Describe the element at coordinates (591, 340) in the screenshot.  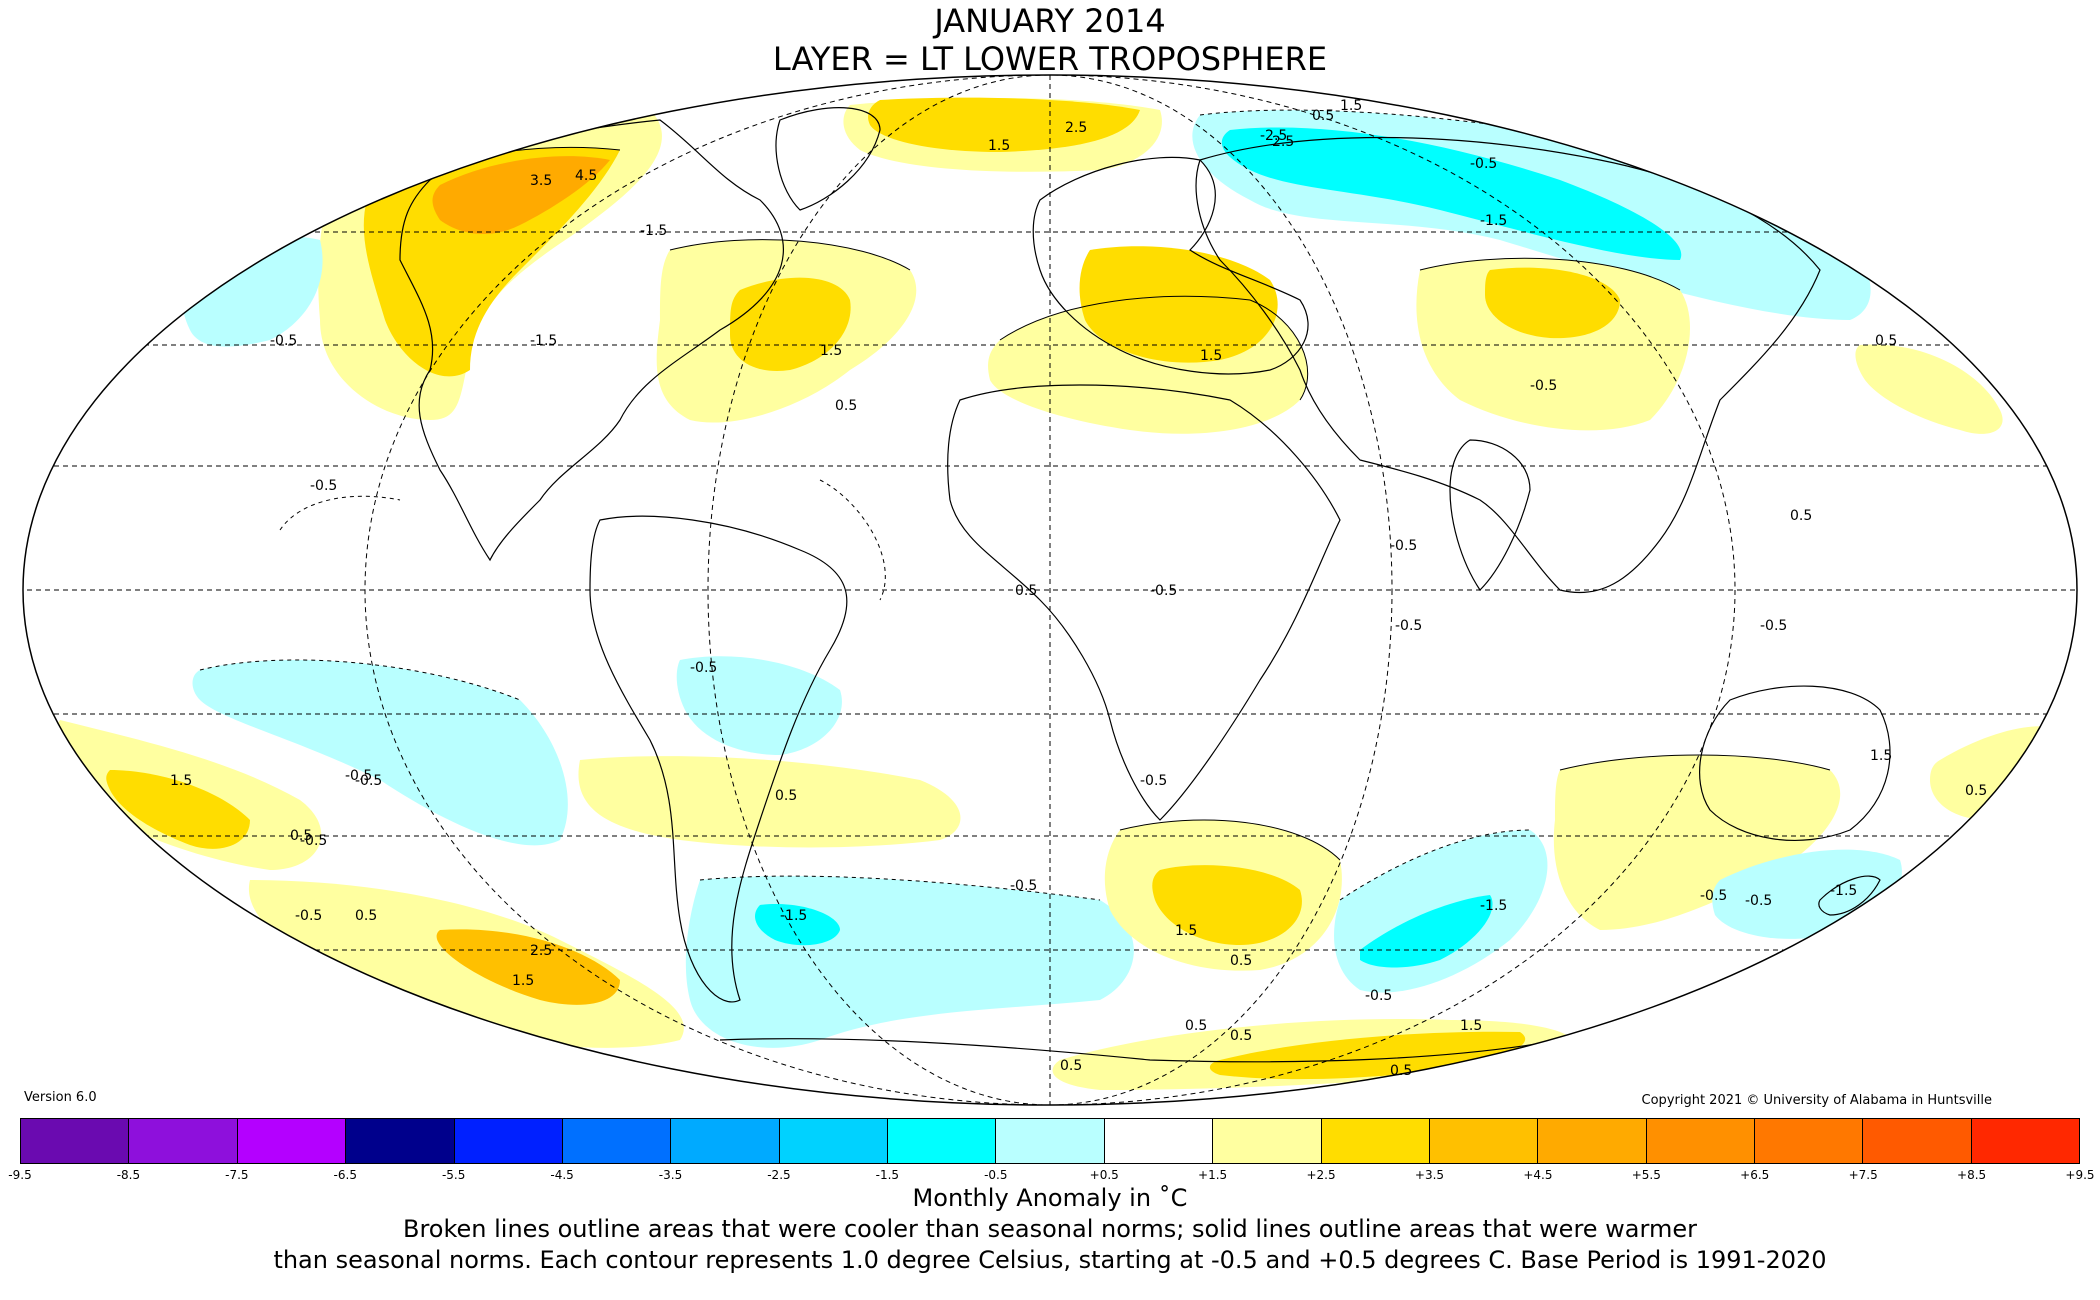
I see `coastline-north-america` at that location.